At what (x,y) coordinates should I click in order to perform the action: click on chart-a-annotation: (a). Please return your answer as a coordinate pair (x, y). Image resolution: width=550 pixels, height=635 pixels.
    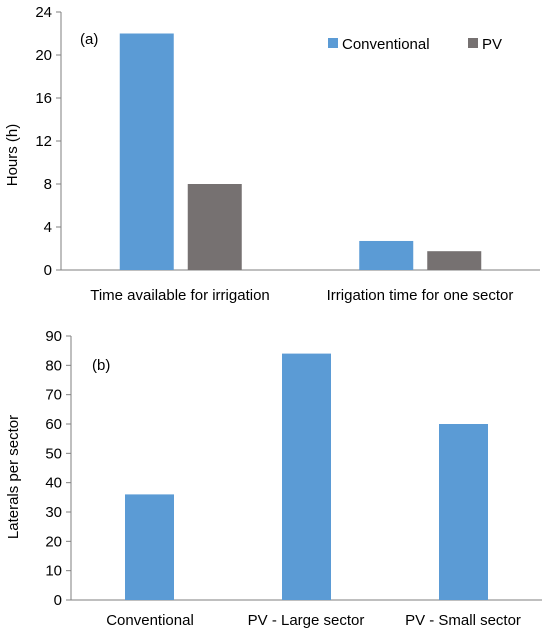
    Looking at the image, I should click on (89, 39).